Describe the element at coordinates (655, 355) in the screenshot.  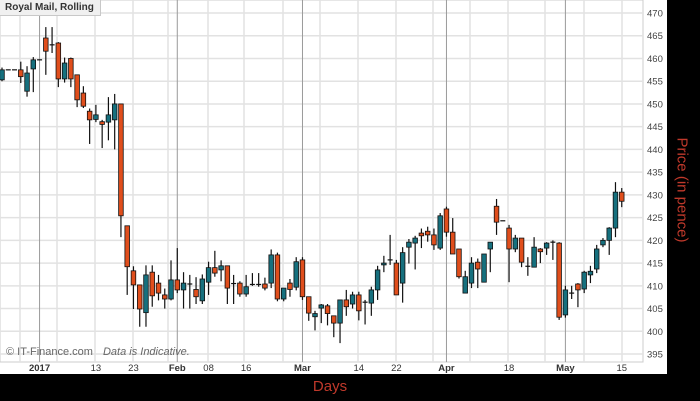
I see `y-tick-label: 395` at that location.